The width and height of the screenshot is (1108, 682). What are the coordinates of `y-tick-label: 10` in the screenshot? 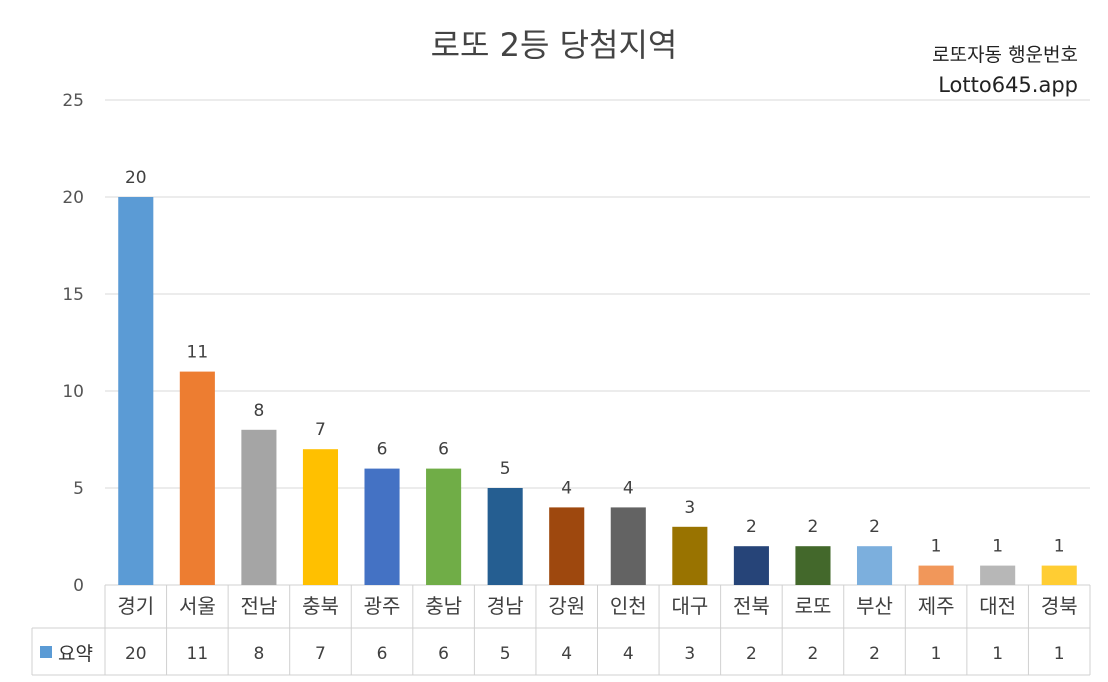 It's located at (73, 392).